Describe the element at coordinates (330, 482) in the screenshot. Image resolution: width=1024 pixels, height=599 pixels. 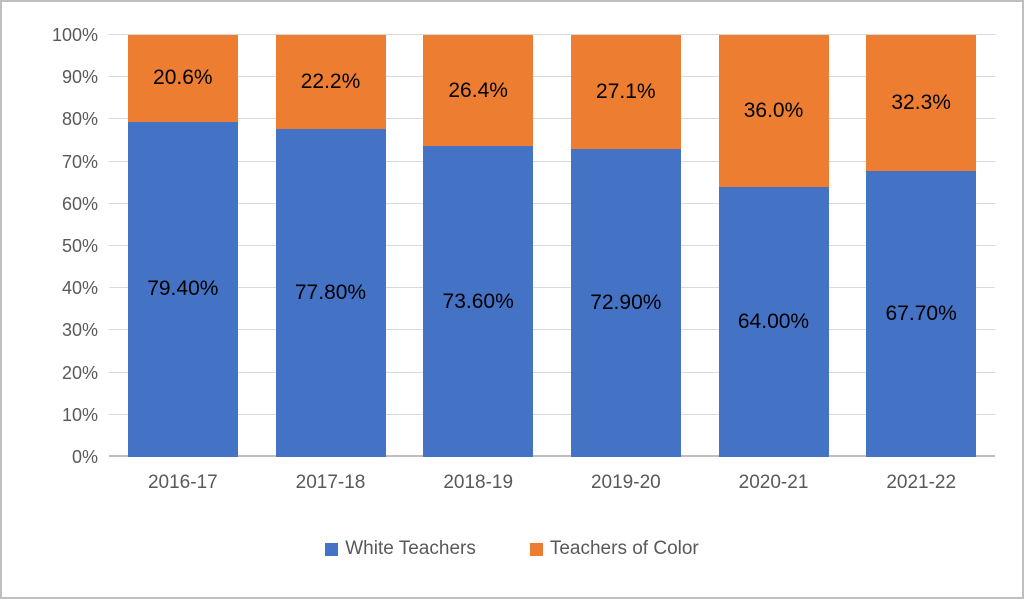
I see `x-tick-label: 2017-18` at that location.